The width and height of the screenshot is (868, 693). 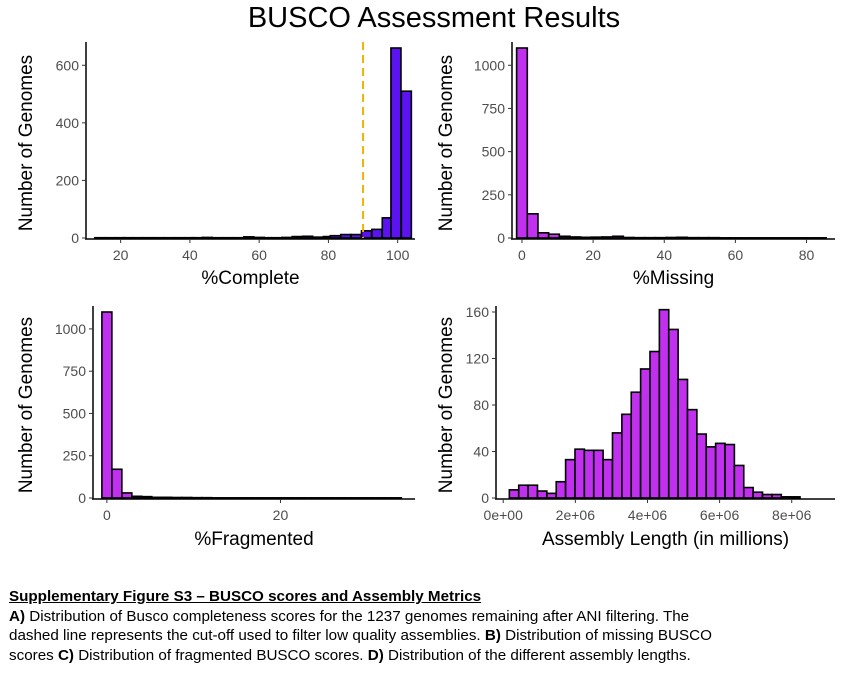 I want to click on y-tick-label: 120, so click(x=478, y=359).